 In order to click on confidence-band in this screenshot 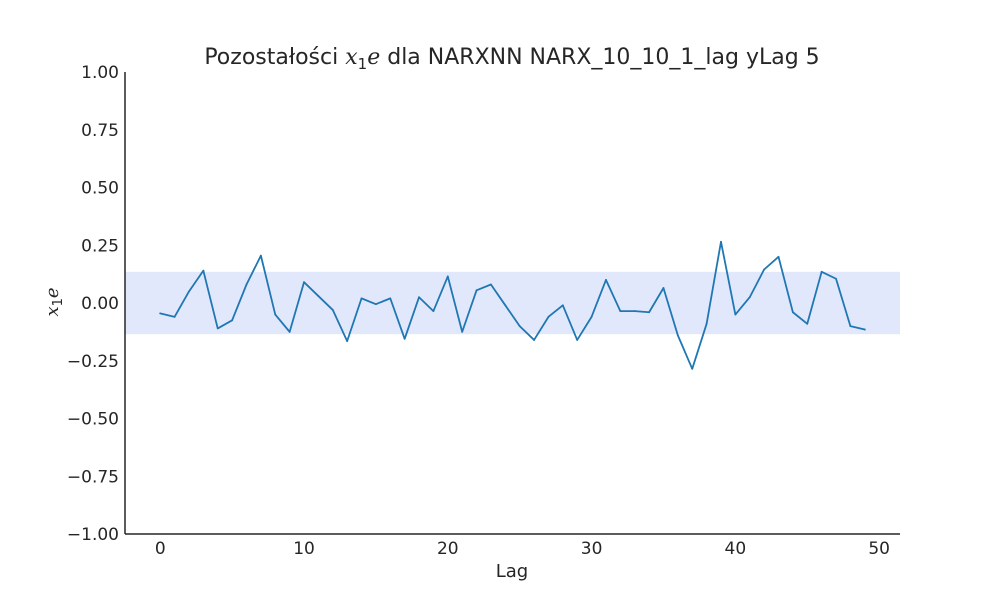, I will do `click(512, 303)`.